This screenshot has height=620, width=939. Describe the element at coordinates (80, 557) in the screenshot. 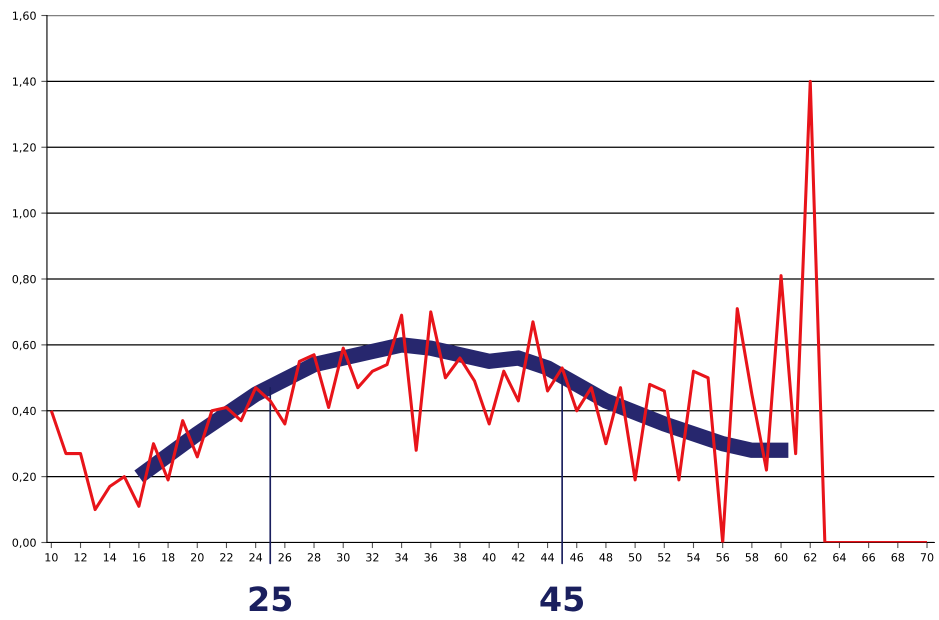

I see `x-tick-label: 12` at that location.